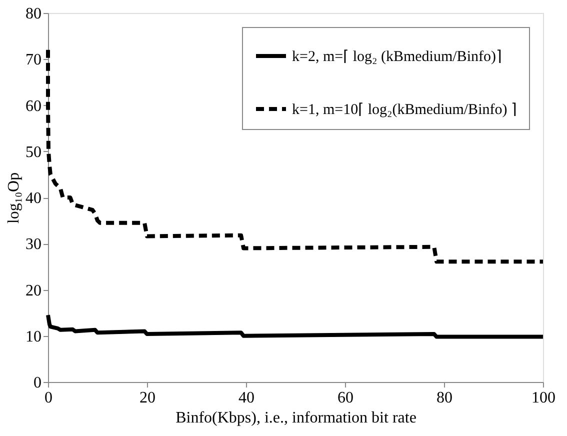 This screenshot has height=436, width=567. Describe the element at coordinates (544, 398) in the screenshot. I see `x-tick-label: 100` at that location.